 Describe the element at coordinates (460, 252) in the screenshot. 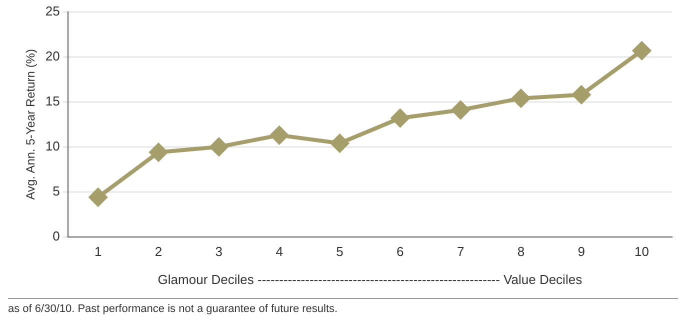

I see `x-tick-label: 7` at that location.